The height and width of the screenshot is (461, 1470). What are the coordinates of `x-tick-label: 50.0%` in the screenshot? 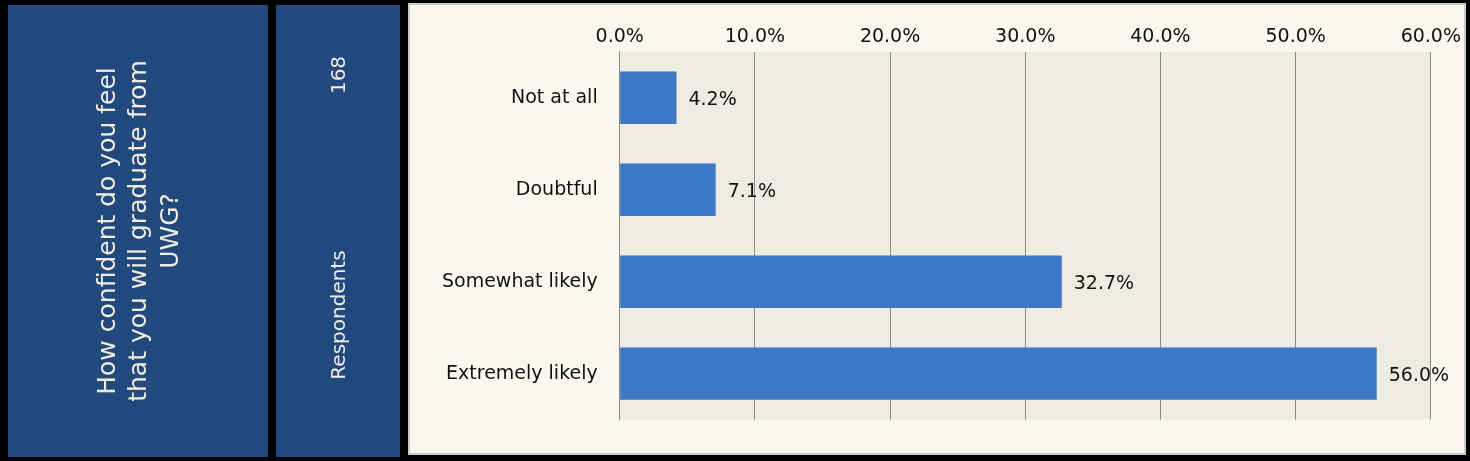 It's located at (1295, 35).